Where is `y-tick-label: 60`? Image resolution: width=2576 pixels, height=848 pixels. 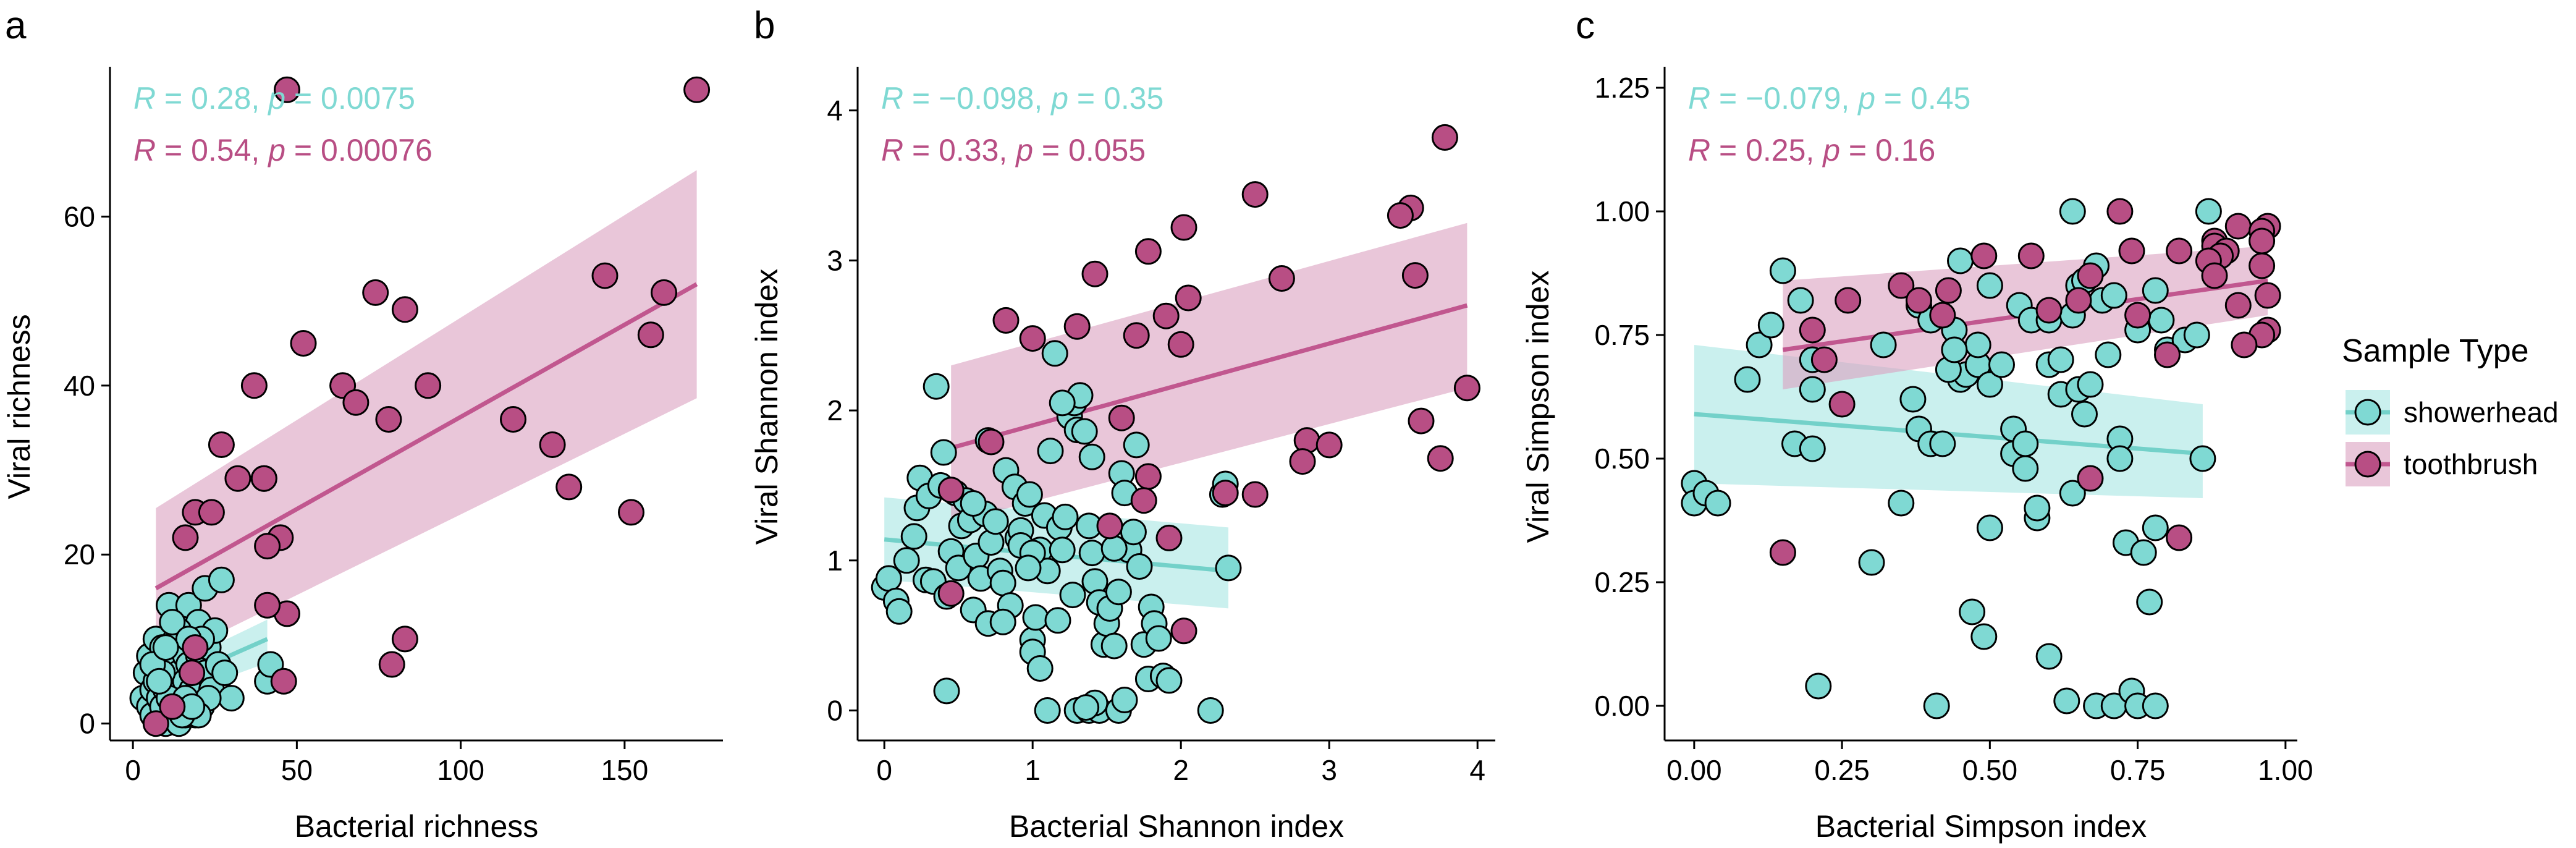 y-tick-label: 60 is located at coordinates (79, 216).